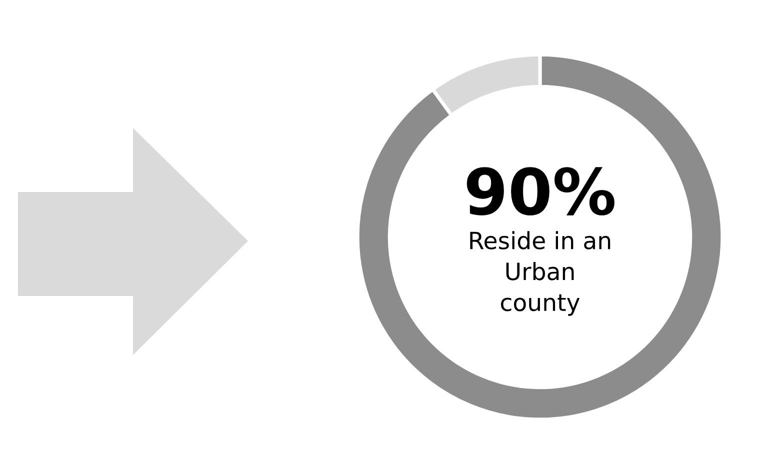  What do you see at coordinates (540, 273) in the screenshot?
I see `text: Reside in an Urban county` at bounding box center [540, 273].